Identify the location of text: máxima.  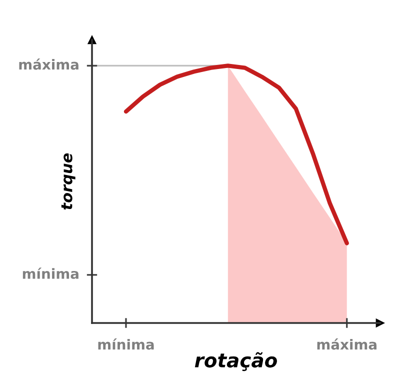
(48, 64).